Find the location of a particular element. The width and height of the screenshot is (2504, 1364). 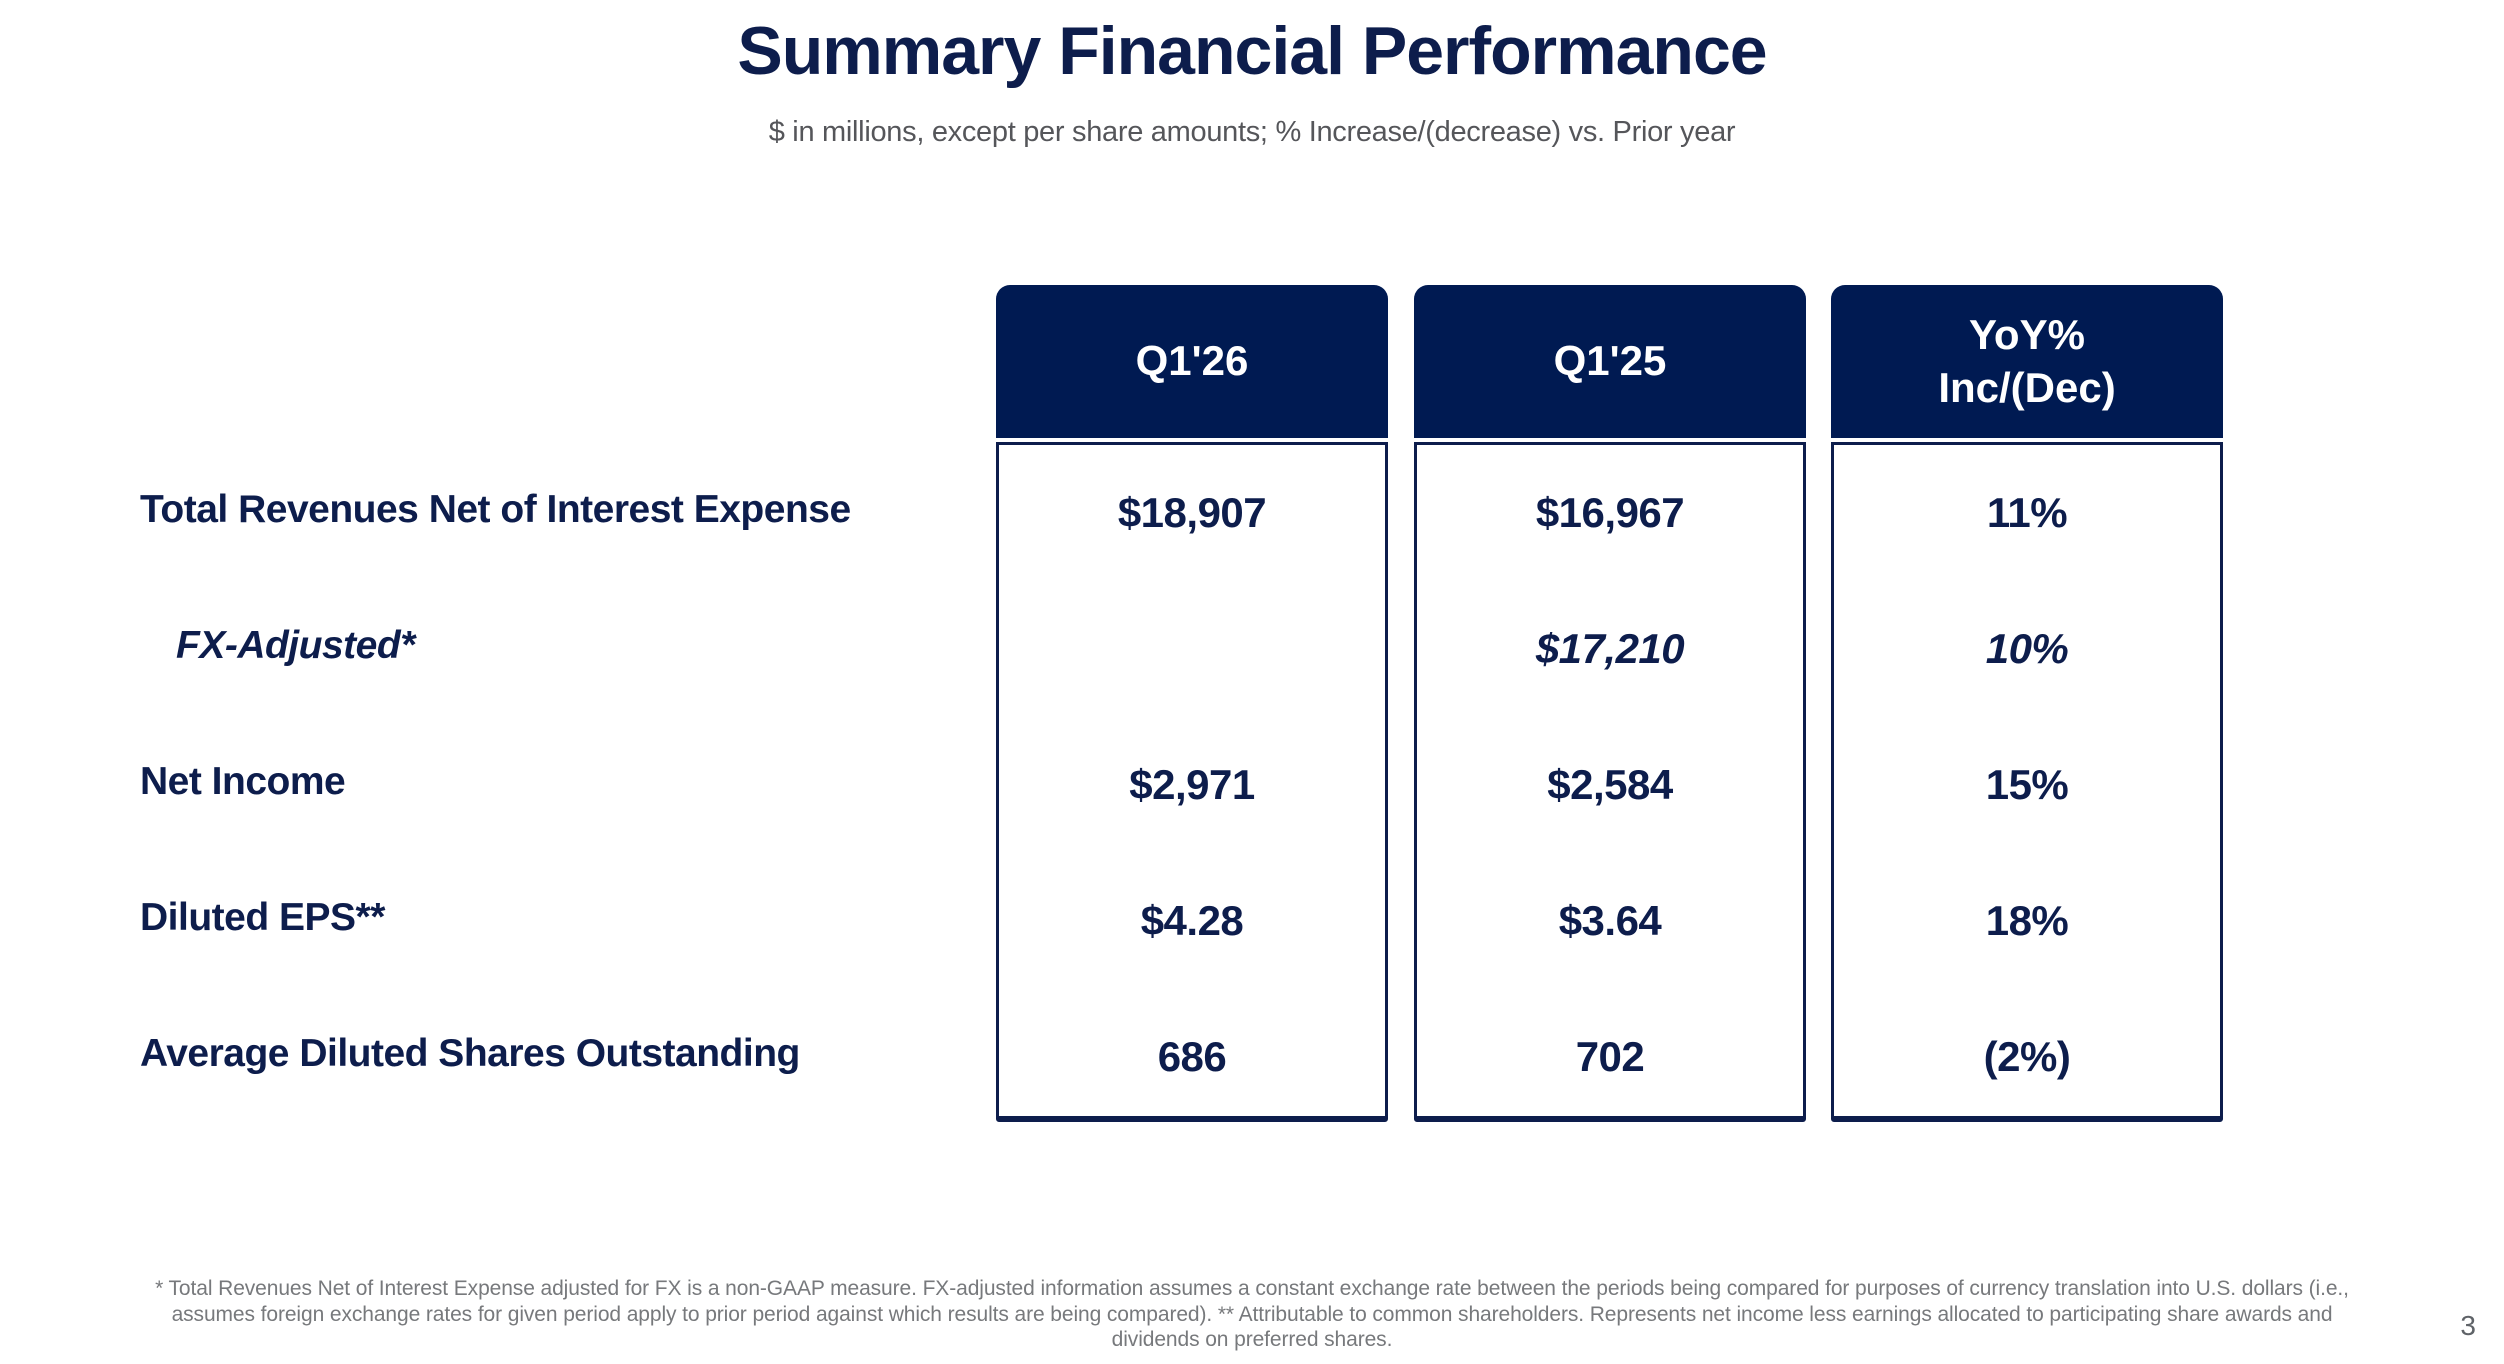

cell-net-income-q1-26: $2,971 is located at coordinates (1192, 784).